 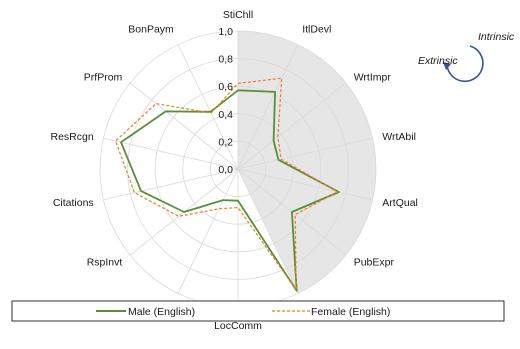 I want to click on r-tick-label: 0,4, so click(x=225, y=115).